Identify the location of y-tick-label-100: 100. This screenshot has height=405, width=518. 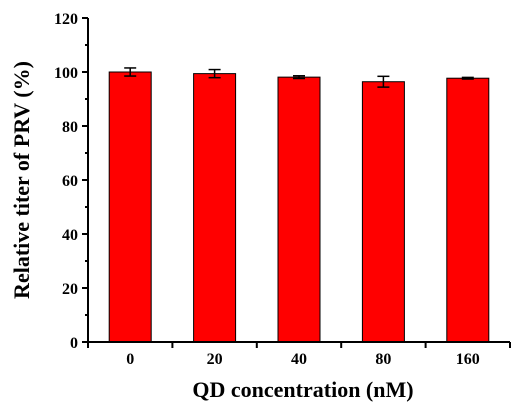
(66, 73).